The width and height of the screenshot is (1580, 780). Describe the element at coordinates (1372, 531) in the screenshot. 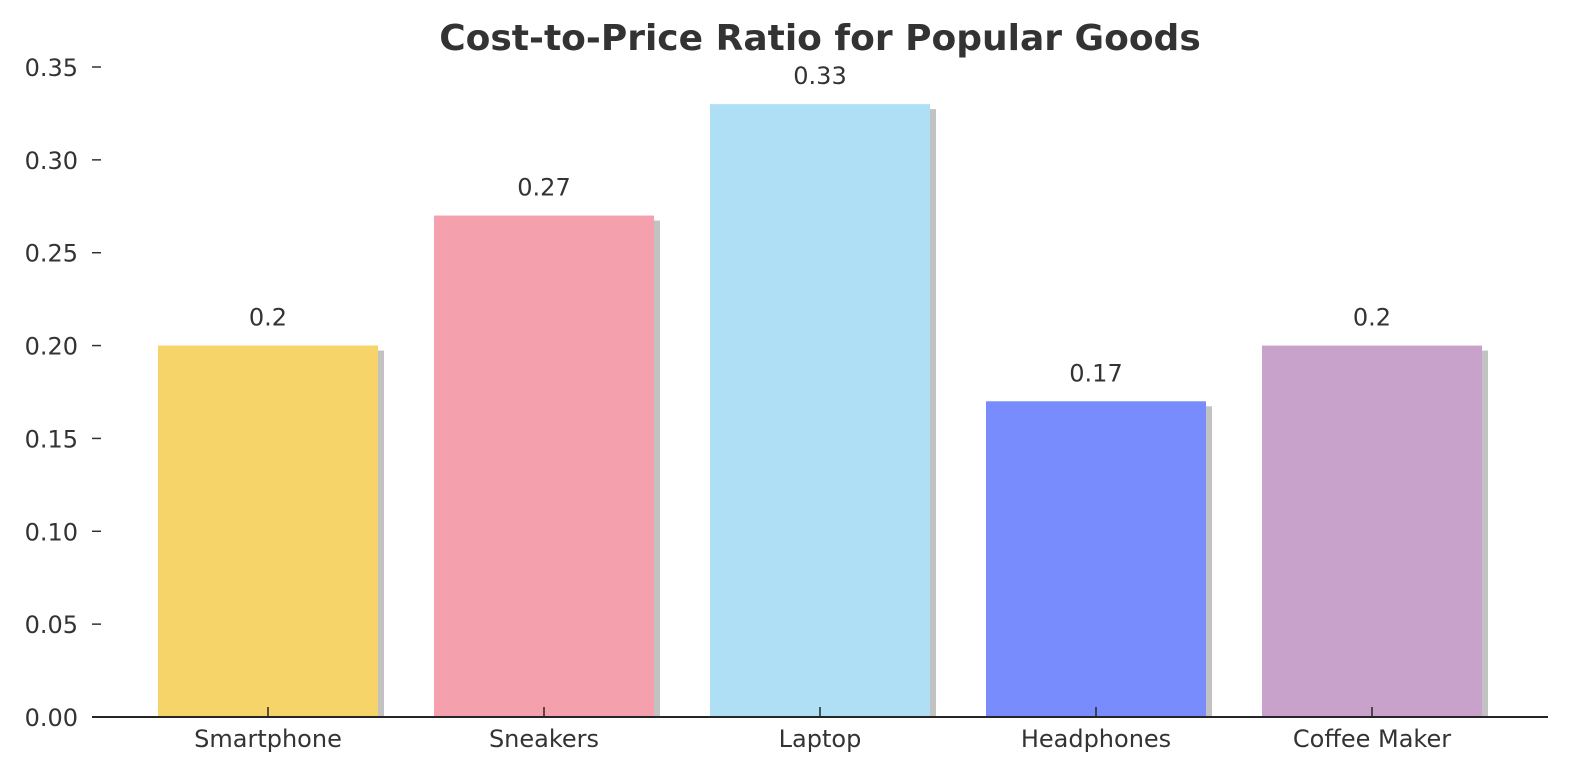

I see `bar-coffee-maker` at that location.